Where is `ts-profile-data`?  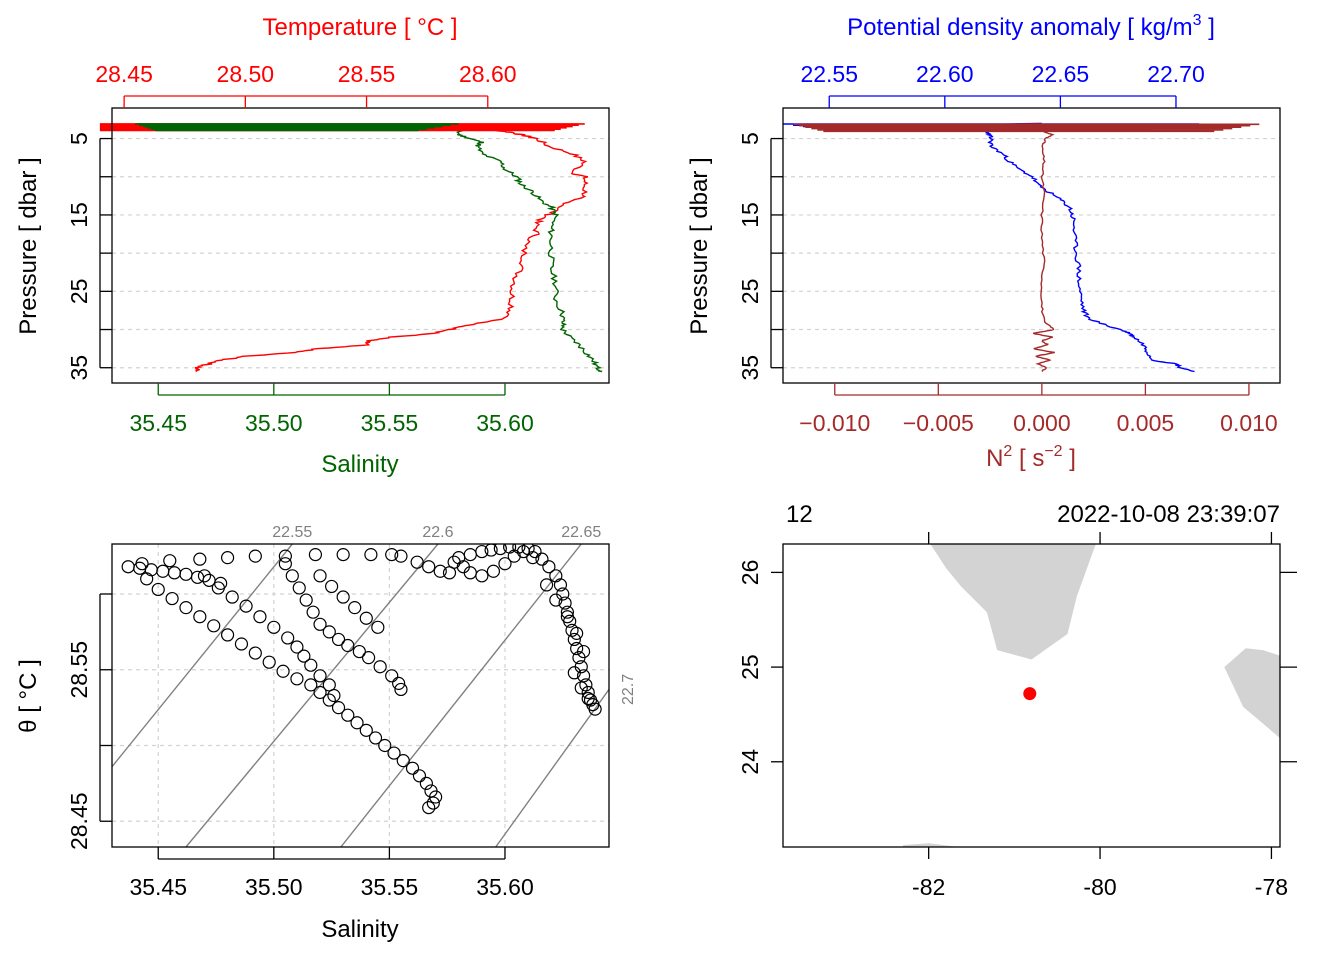
ts-profile-data is located at coordinates (351, 248).